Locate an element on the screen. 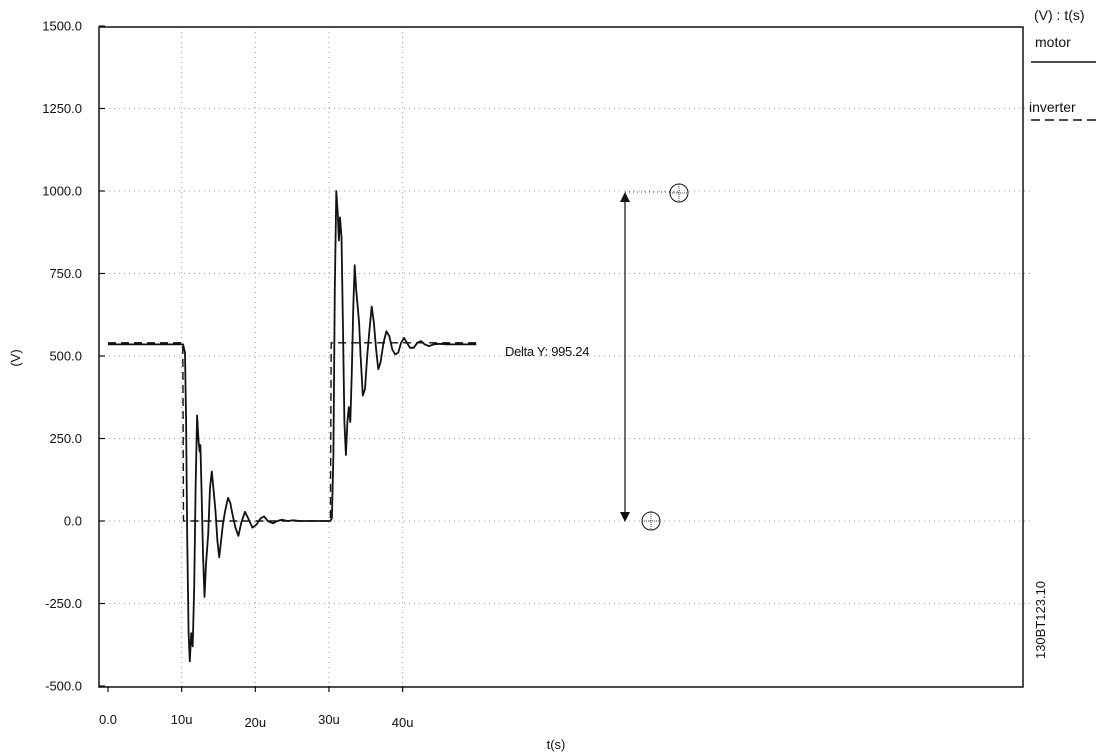 Image resolution: width=1096 pixels, height=753 pixels. y-tick-label: 250.0 is located at coordinates (65, 438).